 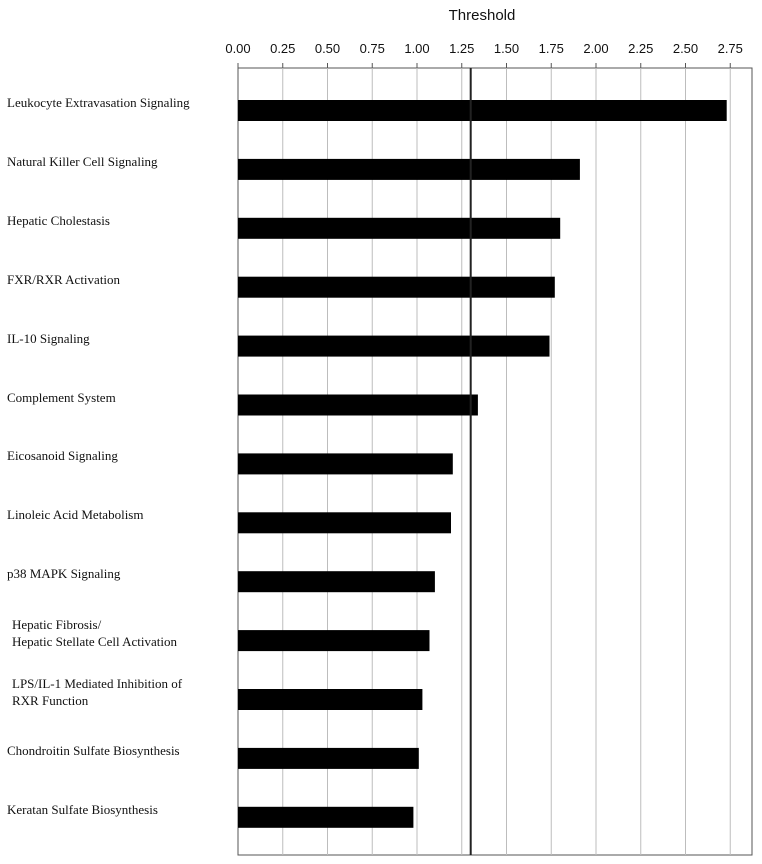 I want to click on category-label: Hepatic Cholestasis, so click(x=58, y=220).